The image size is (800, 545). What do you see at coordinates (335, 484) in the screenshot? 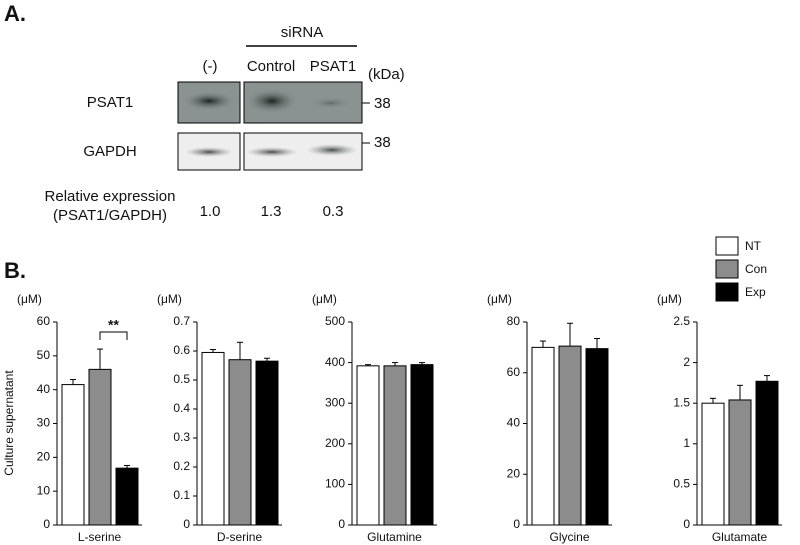
I see `y-tick-label: 100` at bounding box center [335, 484].